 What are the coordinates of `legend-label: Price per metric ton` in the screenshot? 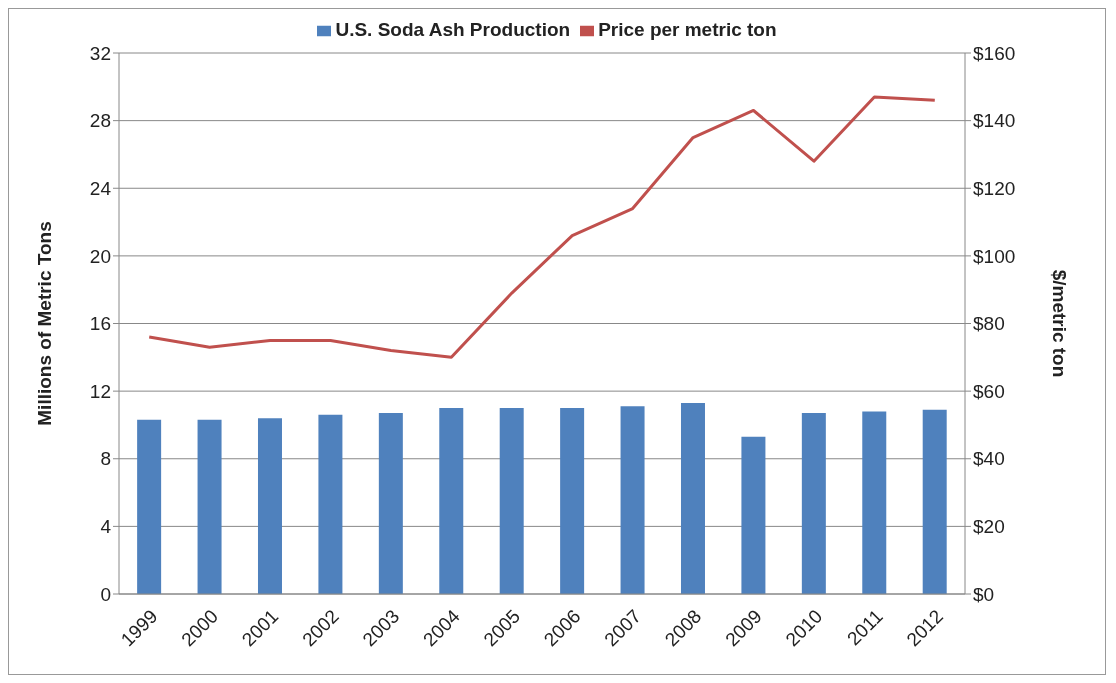 It's located at (687, 29).